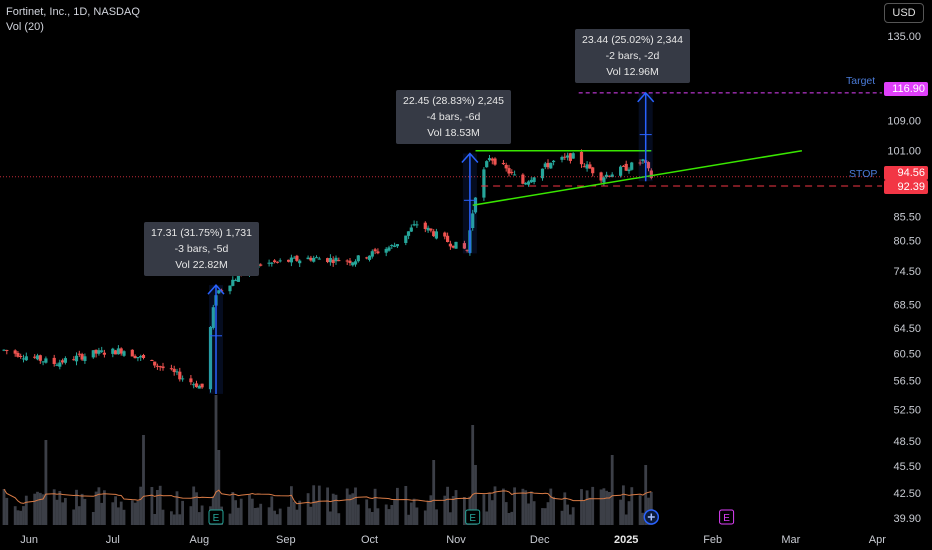 The height and width of the screenshot is (550, 932). What do you see at coordinates (73, 12) in the screenshot?
I see `chart-title: Fortinet, Inc., 1D, NASDAQ` at bounding box center [73, 12].